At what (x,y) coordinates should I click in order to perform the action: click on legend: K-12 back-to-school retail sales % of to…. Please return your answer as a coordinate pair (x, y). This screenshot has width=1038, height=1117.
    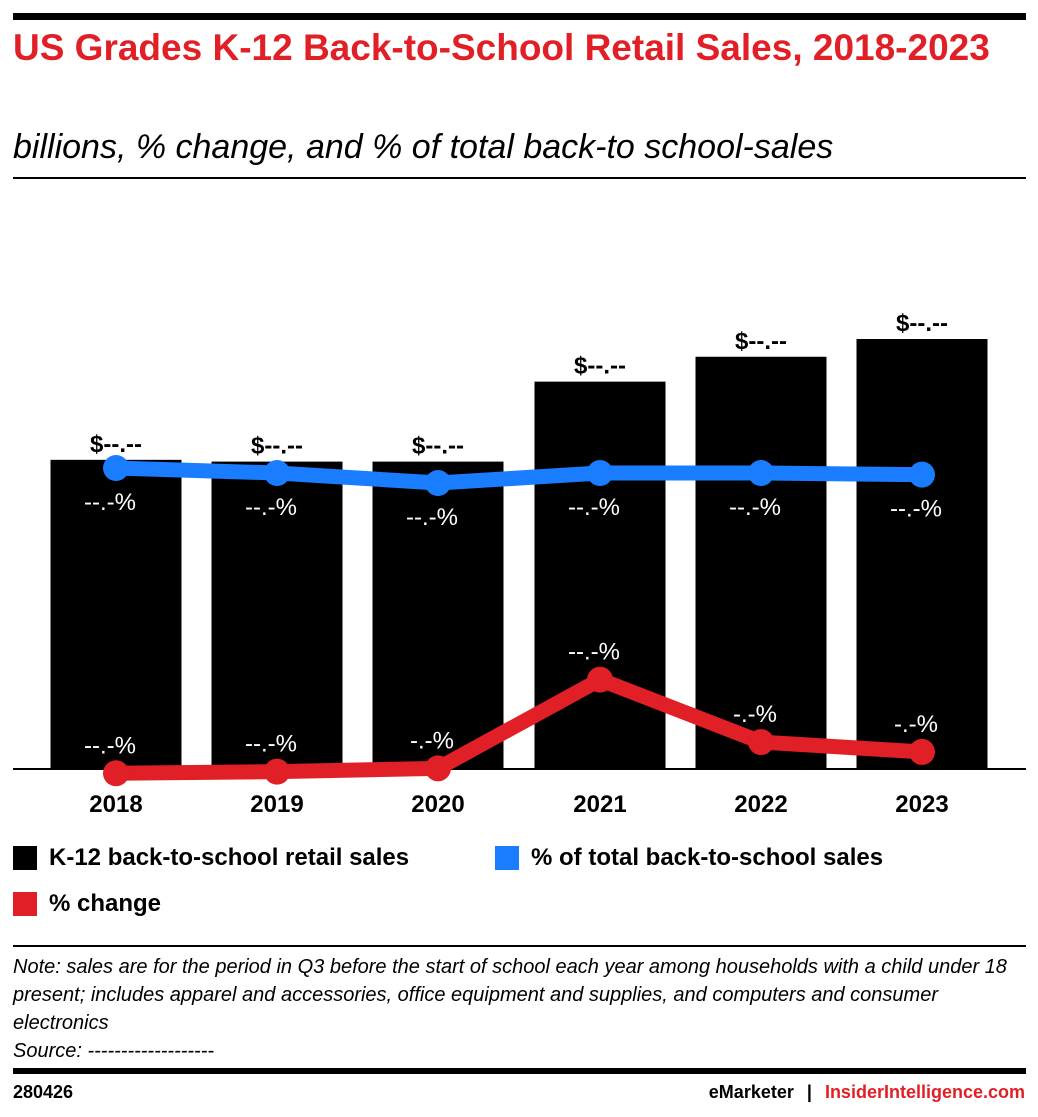
    Looking at the image, I should click on (519, 885).